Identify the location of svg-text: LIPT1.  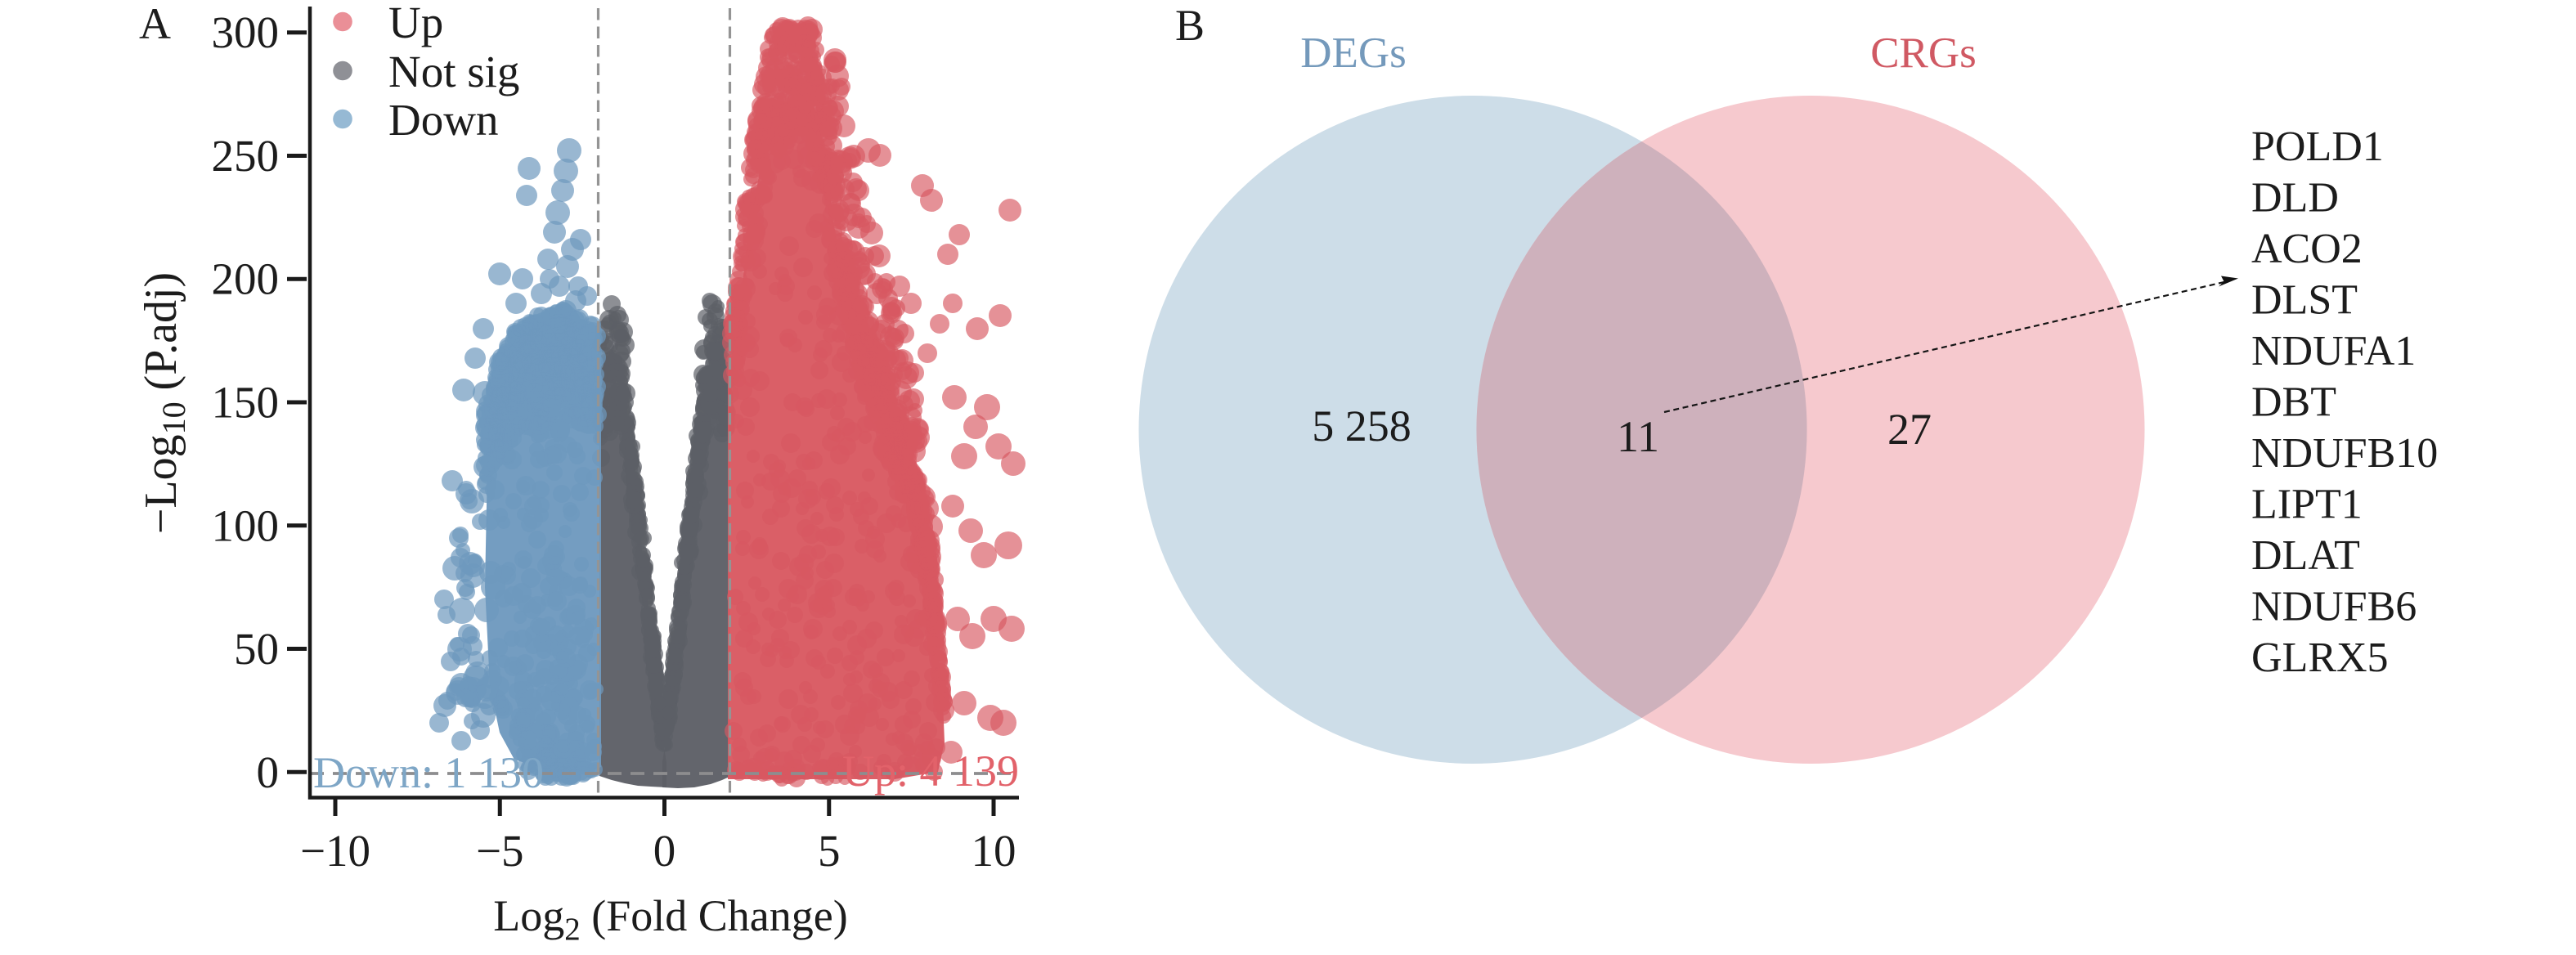
(2307, 505).